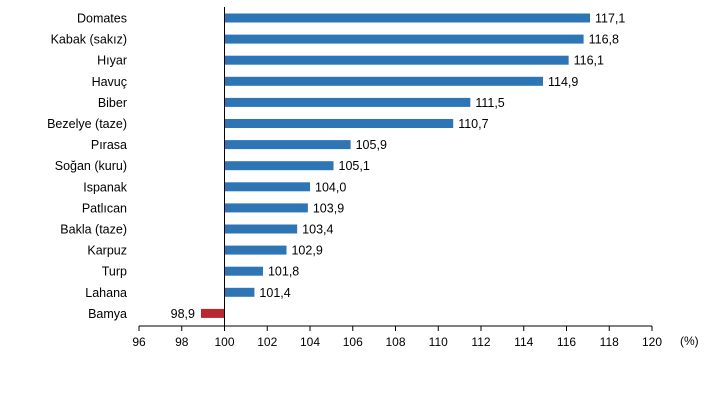  Describe the element at coordinates (395, 342) in the screenshot. I see `x-tick-label: 108` at that location.